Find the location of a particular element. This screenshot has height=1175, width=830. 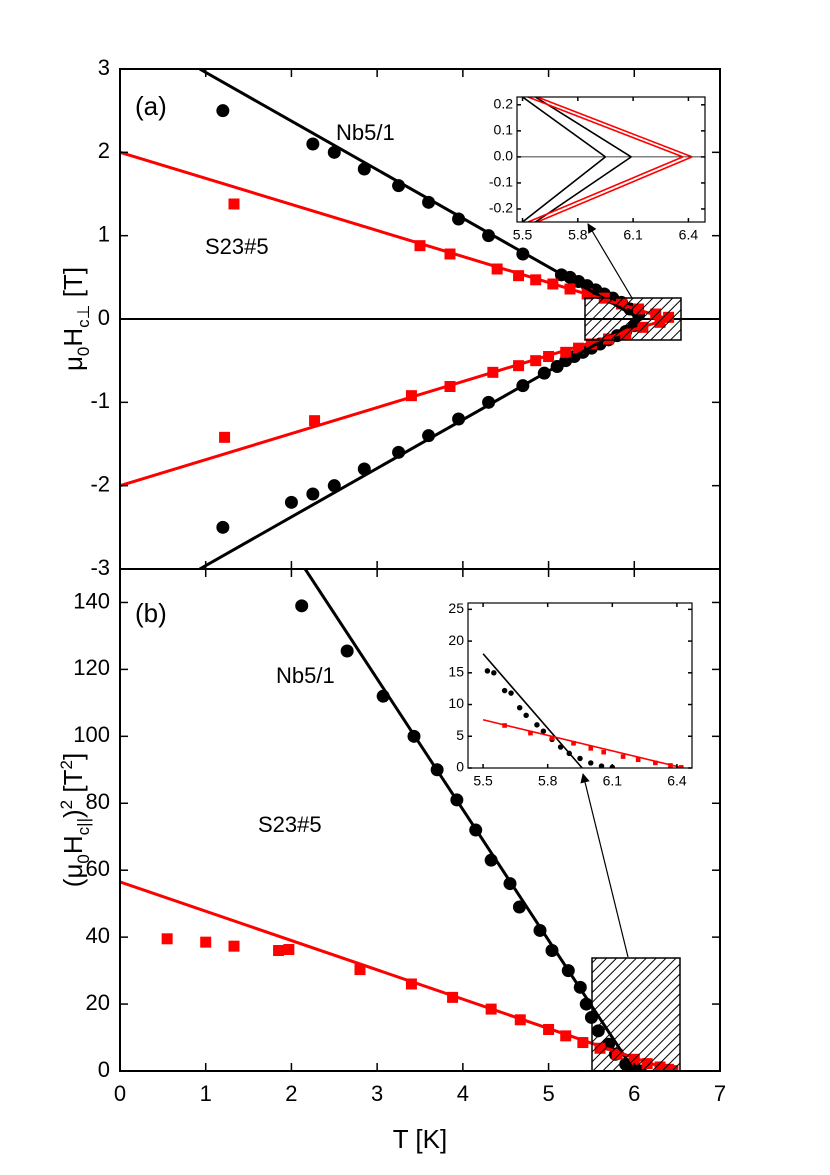

y-tick-label: 0.1 is located at coordinates (504, 130).